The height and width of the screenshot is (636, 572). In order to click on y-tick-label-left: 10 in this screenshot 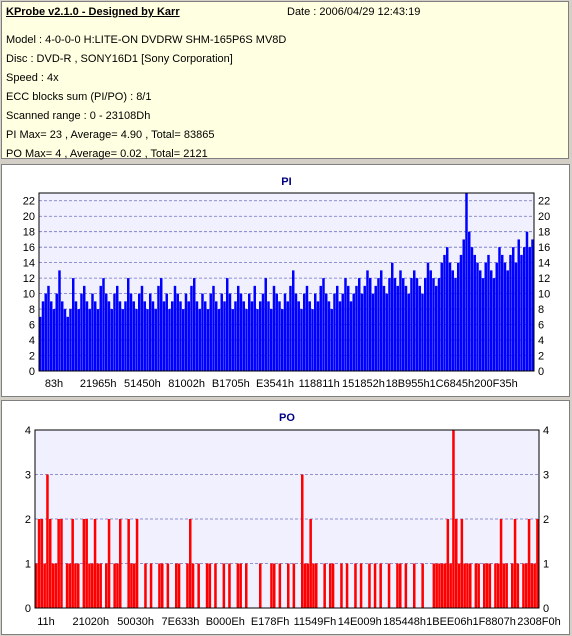, I will do `click(29, 295)`.